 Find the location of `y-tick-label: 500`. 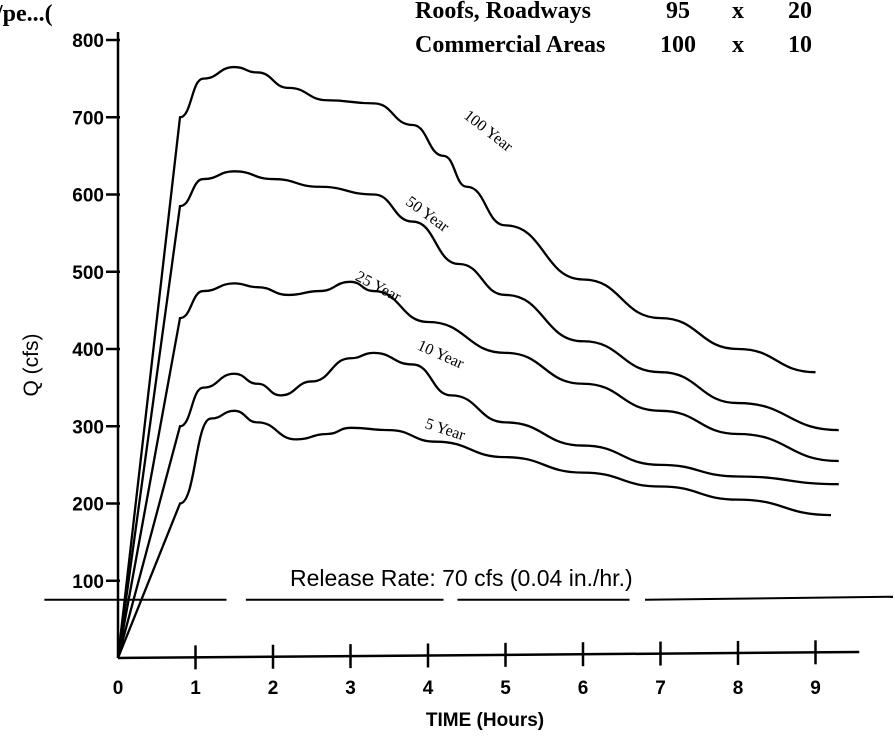

y-tick-label: 500 is located at coordinates (88, 273).